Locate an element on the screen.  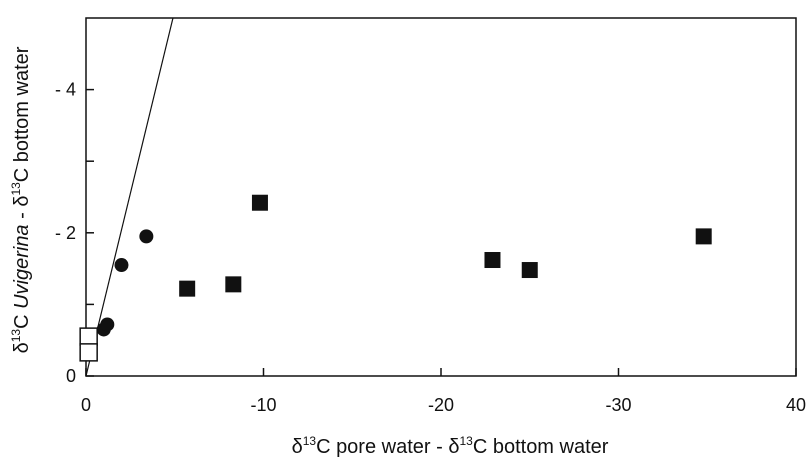
y-tick-label: - 4 is located at coordinates (65, 90).